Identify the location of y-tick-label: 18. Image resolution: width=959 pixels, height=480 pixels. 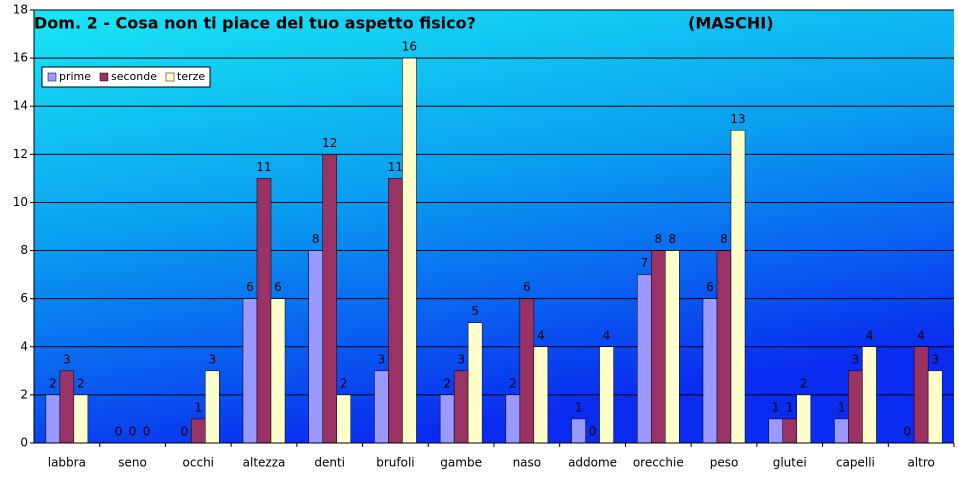
(20, 10).